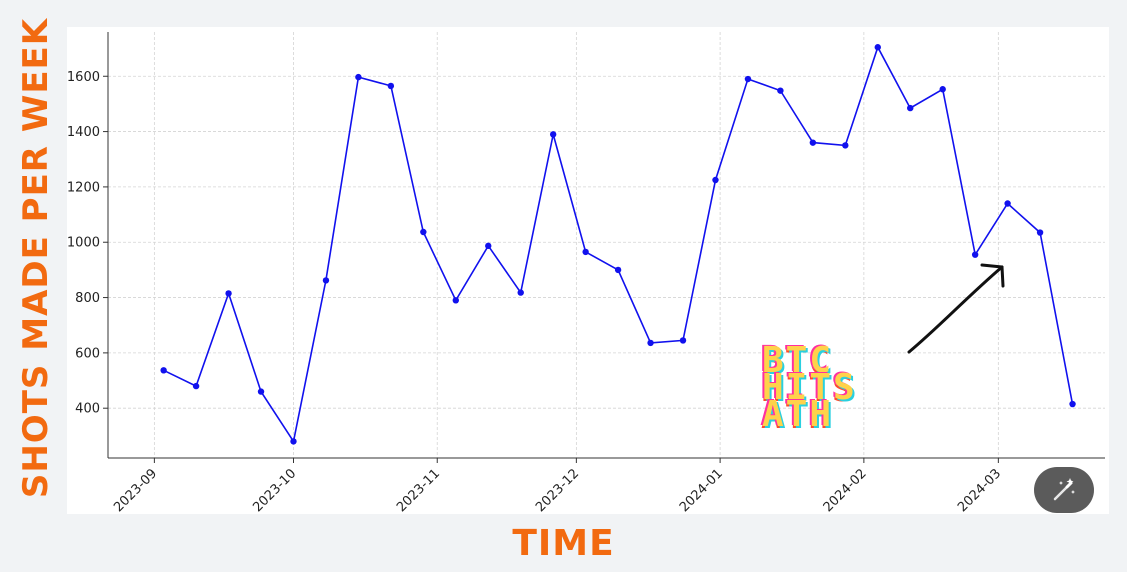  What do you see at coordinates (798, 414) in the screenshot?
I see `annotation-line: ATH` at bounding box center [798, 414].